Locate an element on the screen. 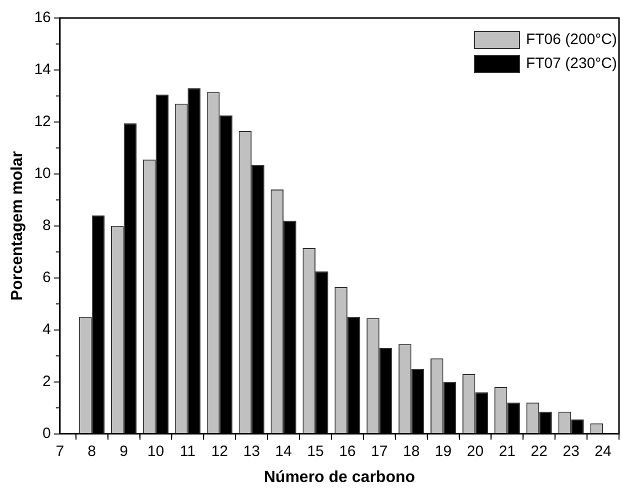 This screenshot has height=495, width=623. y-tick-label: 8 is located at coordinates (46, 225).